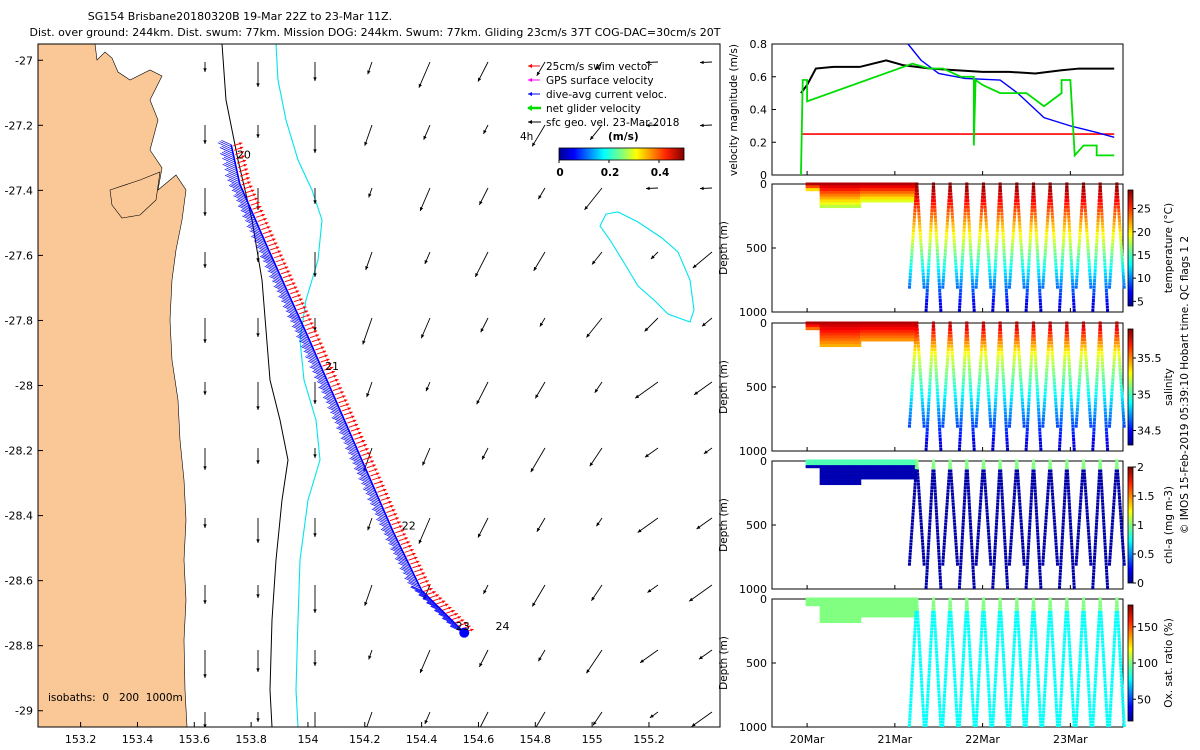  What do you see at coordinates (541, 324) in the screenshot?
I see `geo-arrow-head` at bounding box center [541, 324].